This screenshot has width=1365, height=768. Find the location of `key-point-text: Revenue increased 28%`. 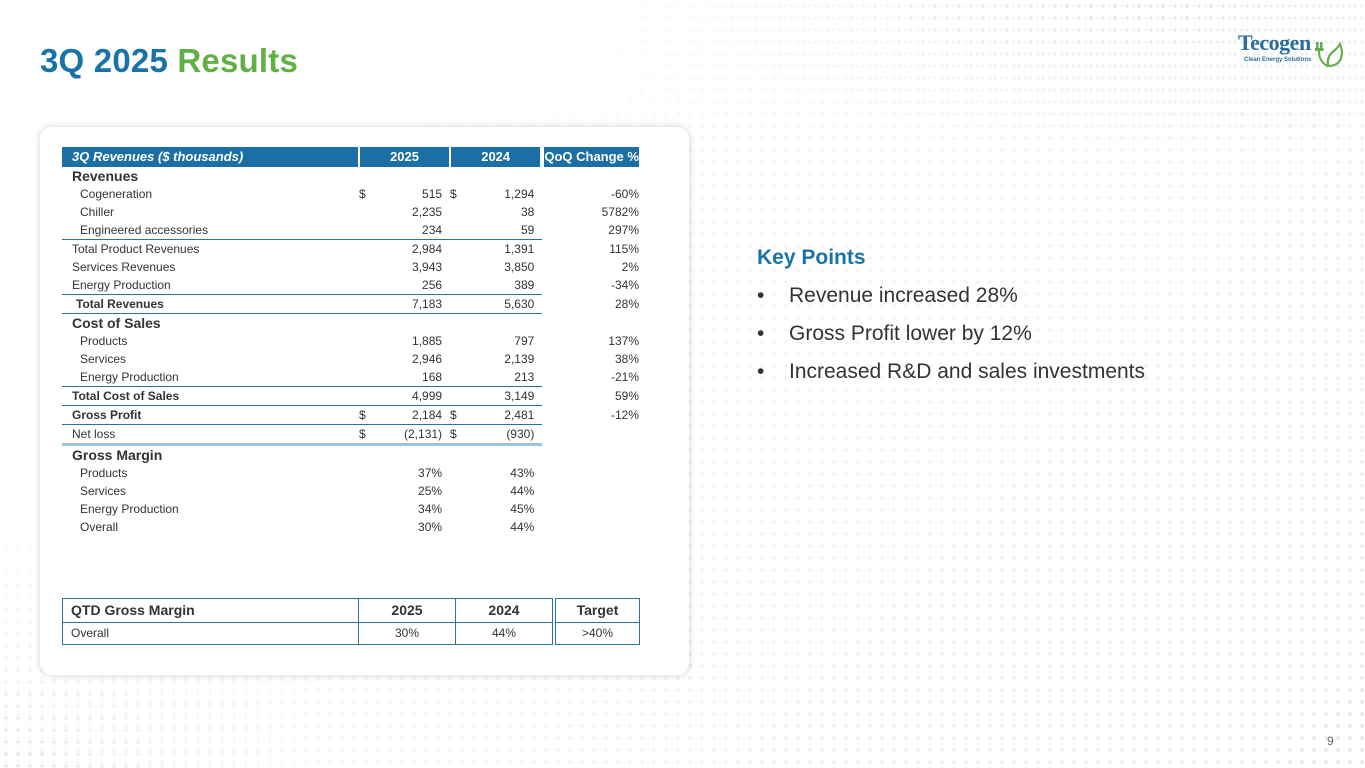

key-point-text: Revenue increased 28% is located at coordinates (903, 295).